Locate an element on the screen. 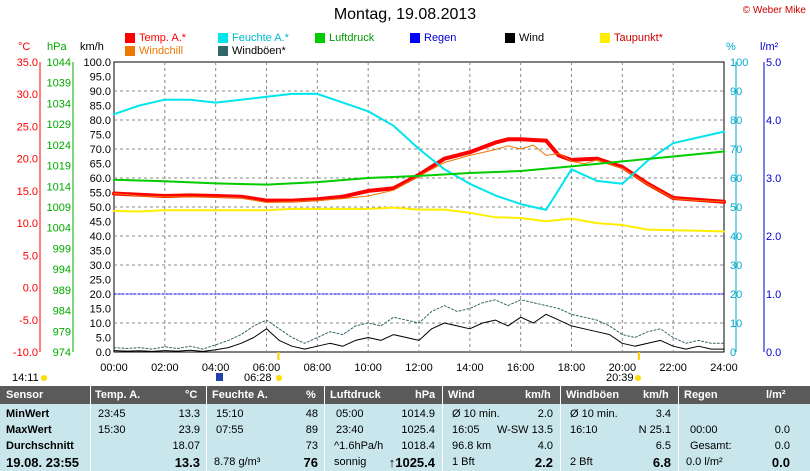 This screenshot has width=810, height=471. th-wind: Wind is located at coordinates (461, 395).